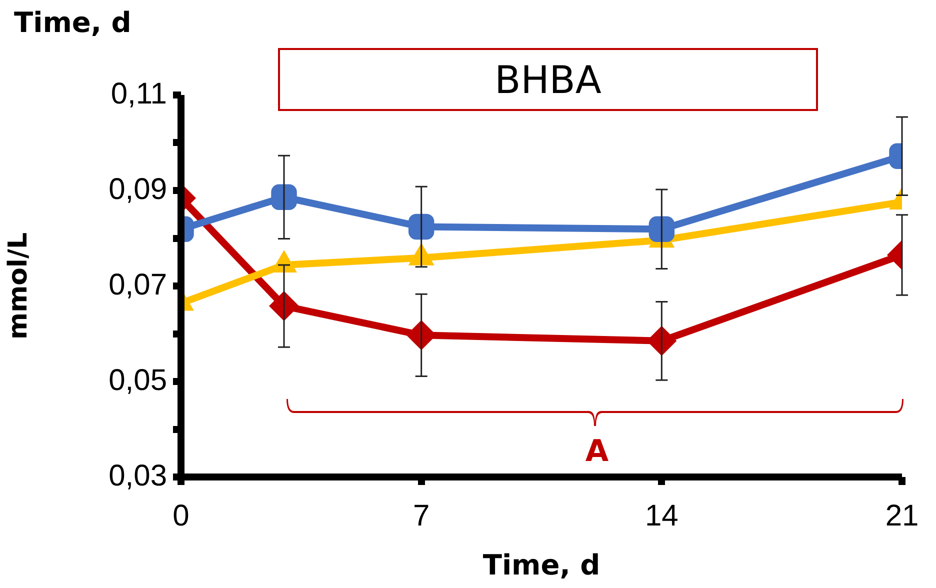 The width and height of the screenshot is (936, 588). What do you see at coordinates (137, 285) in the screenshot?
I see `y-tick-label: 0,07` at bounding box center [137, 285].